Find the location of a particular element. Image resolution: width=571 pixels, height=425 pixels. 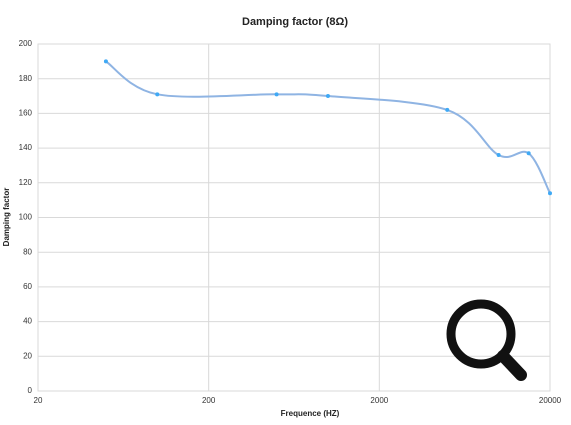

x-axis-label: Frequence (HZ) is located at coordinates (310, 413).